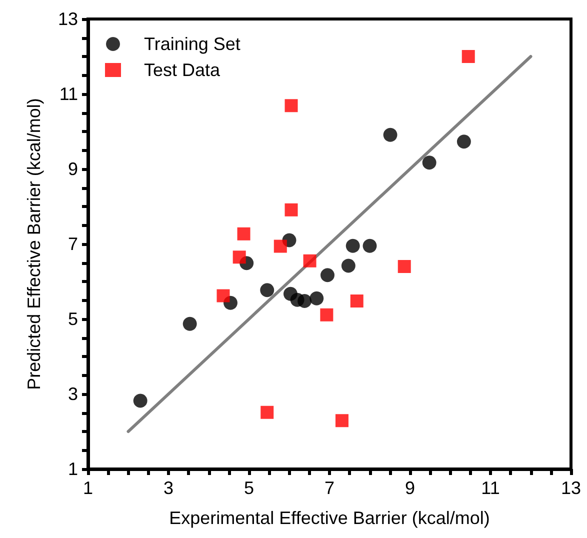  Describe the element at coordinates (410, 488) in the screenshot. I see `x-tick-label: 9` at that location.